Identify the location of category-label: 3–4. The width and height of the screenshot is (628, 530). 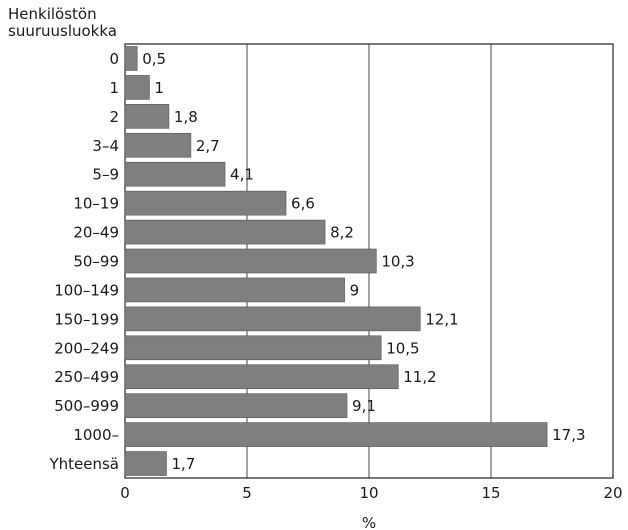
(105, 146).